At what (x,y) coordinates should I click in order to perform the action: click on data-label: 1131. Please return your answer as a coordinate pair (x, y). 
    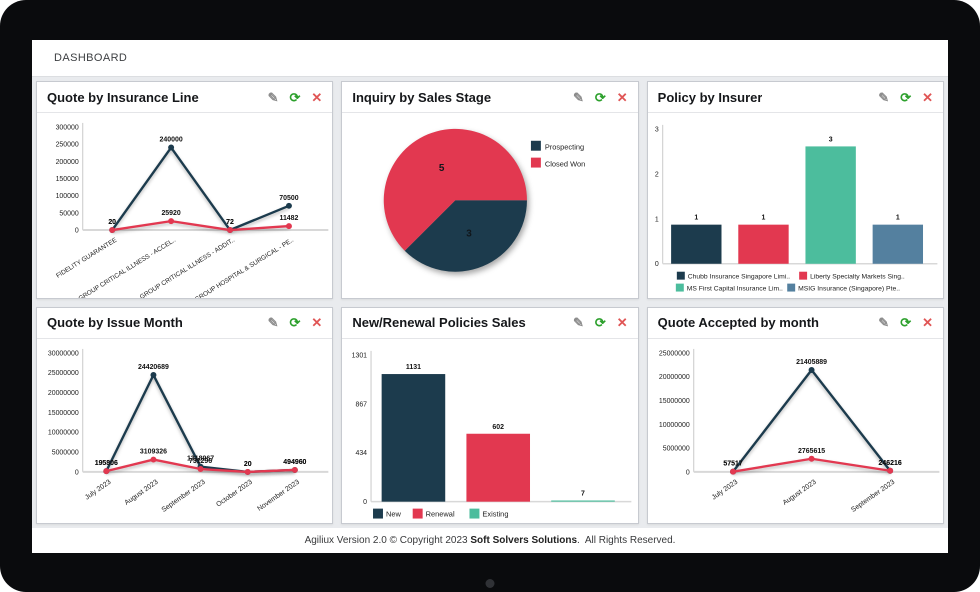
    Looking at the image, I should click on (413, 367).